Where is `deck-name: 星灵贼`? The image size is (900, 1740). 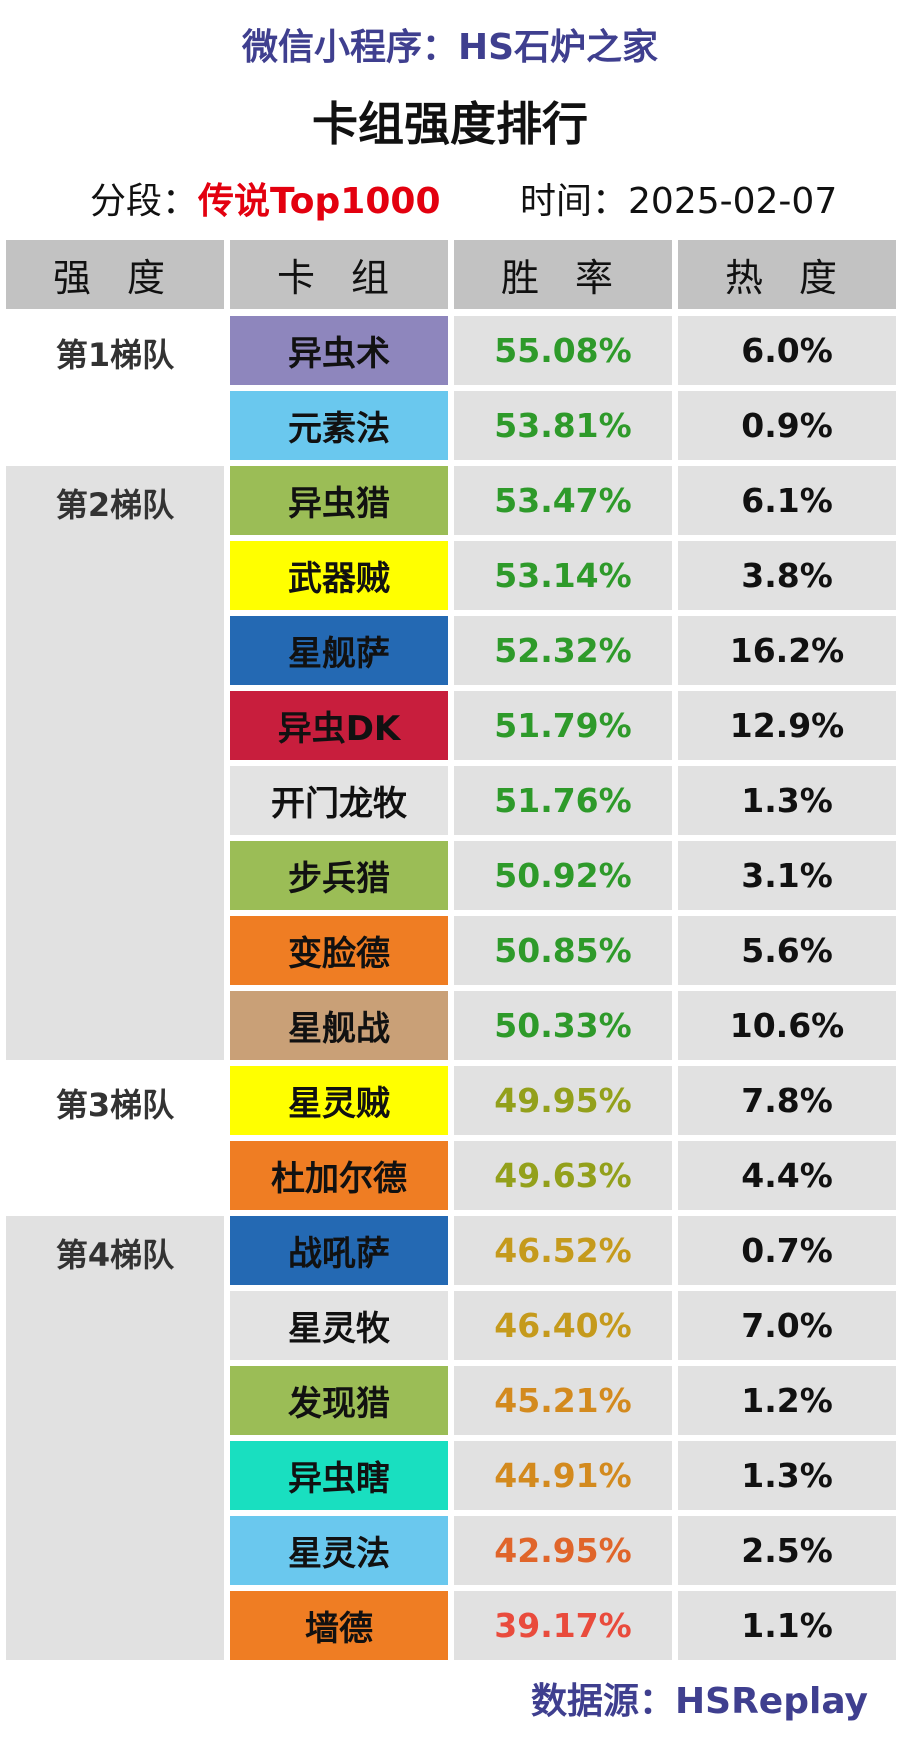 deck-name: 星灵贼 is located at coordinates (339, 1100).